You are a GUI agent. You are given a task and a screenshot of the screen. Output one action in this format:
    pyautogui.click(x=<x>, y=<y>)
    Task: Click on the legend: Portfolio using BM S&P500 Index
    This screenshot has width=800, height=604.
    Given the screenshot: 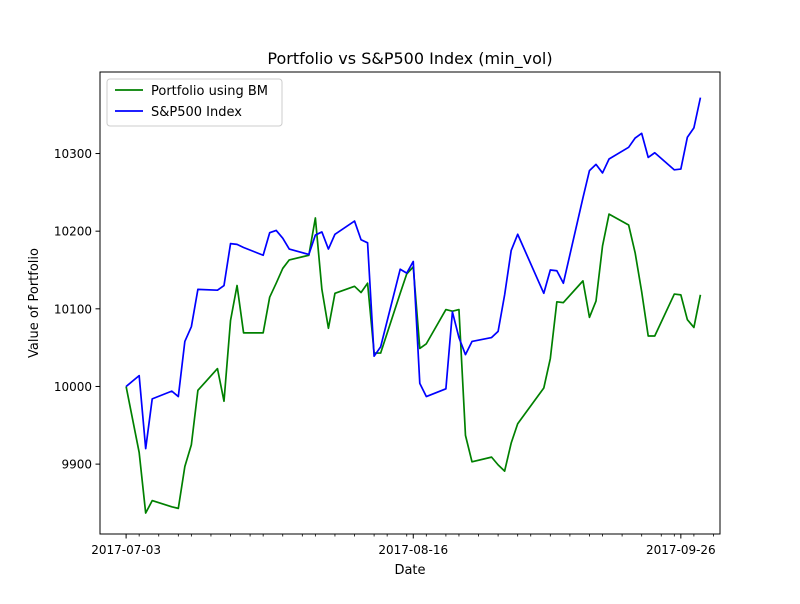 What is the action you would take?
    pyautogui.click(x=194, y=102)
    